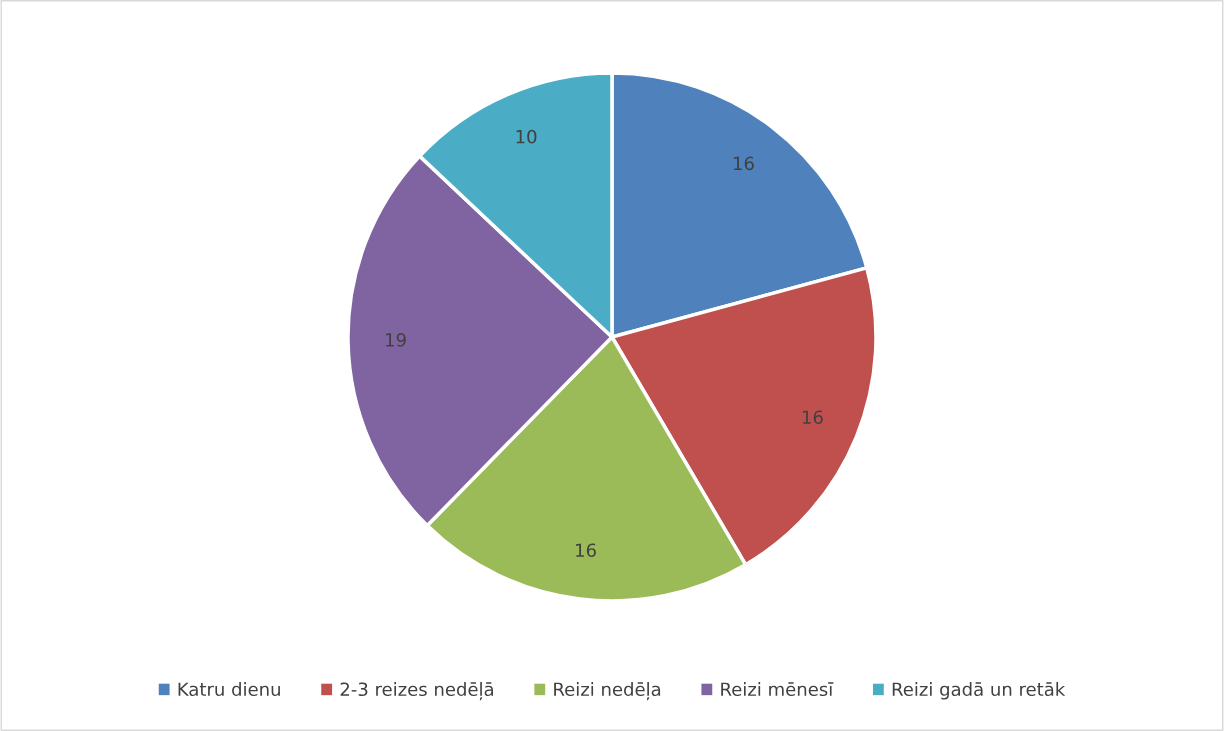  Describe the element at coordinates (526, 136) in the screenshot. I see `data-label: 10` at that location.